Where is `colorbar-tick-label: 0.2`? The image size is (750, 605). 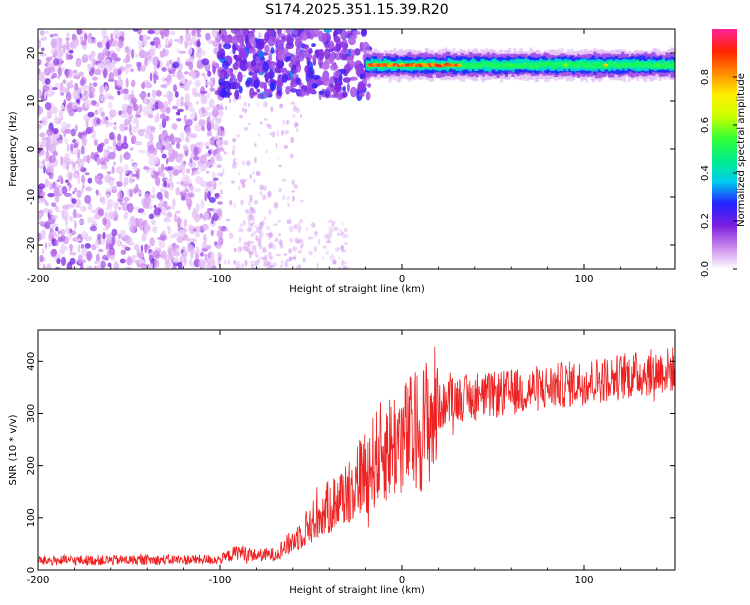
colorbar-tick-label: 0.2 is located at coordinates (705, 221).